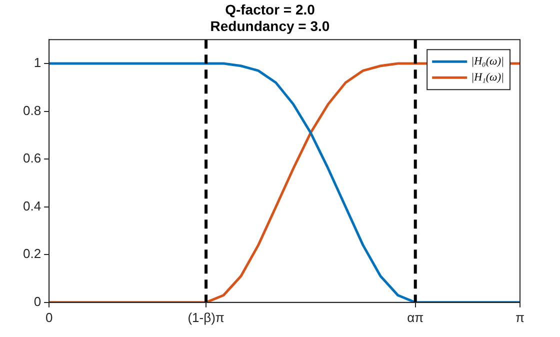 This screenshot has height=337, width=560. I want to click on x-tick-label: π, so click(520, 317).